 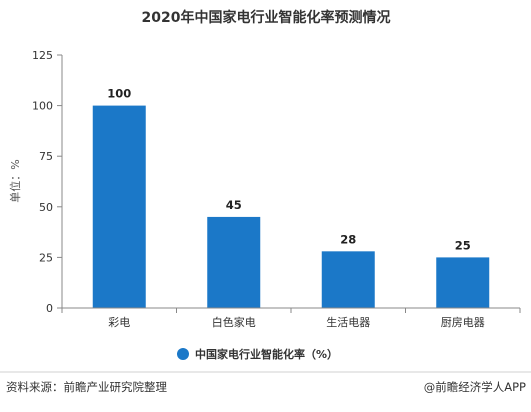 What do you see at coordinates (234, 205) in the screenshot?
I see `bar-value-label: 45` at bounding box center [234, 205].